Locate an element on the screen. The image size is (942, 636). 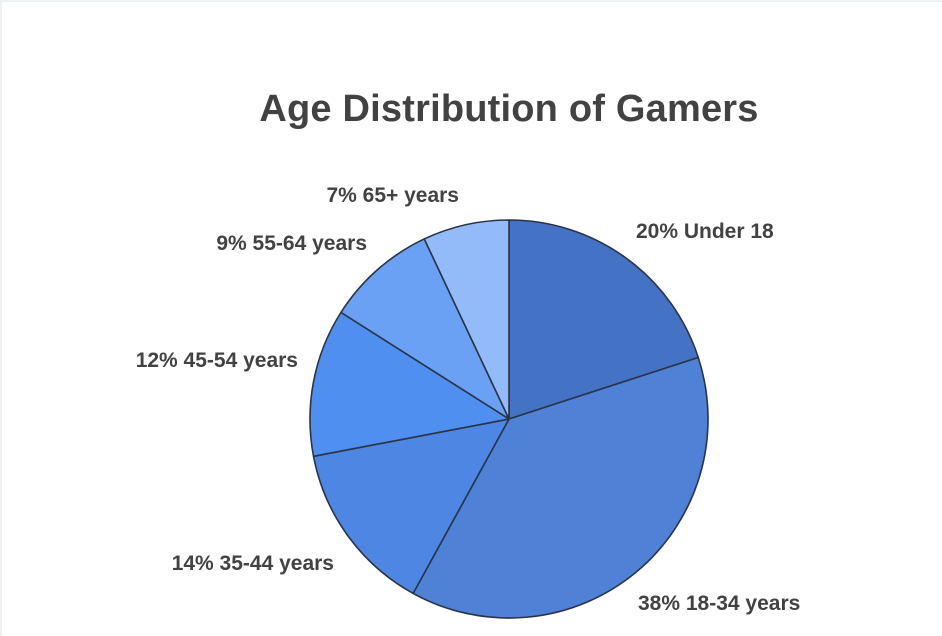
slice-label-65-years: 7% 65+ years is located at coordinates (392, 195).